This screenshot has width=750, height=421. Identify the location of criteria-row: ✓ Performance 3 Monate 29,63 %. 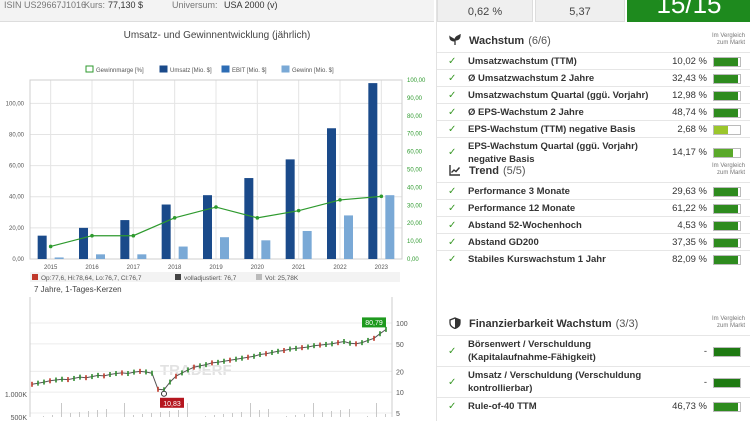
(593, 190).